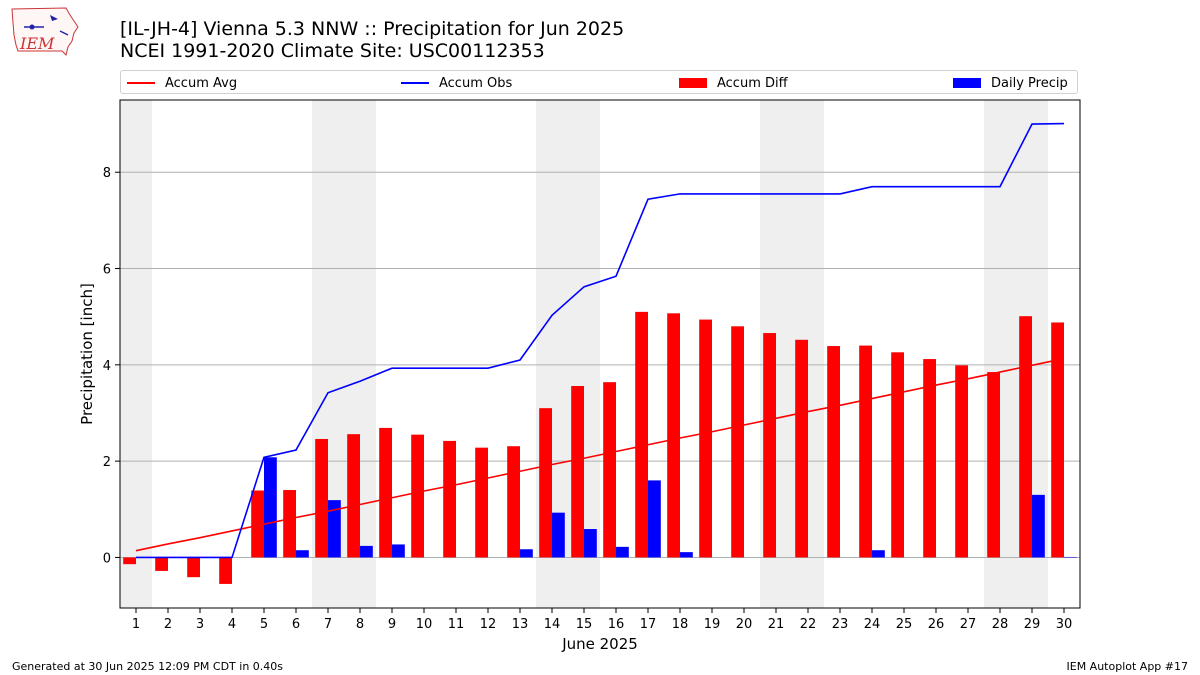 The height and width of the screenshot is (675, 1200). I want to click on x-tick-label: 6, so click(296, 624).